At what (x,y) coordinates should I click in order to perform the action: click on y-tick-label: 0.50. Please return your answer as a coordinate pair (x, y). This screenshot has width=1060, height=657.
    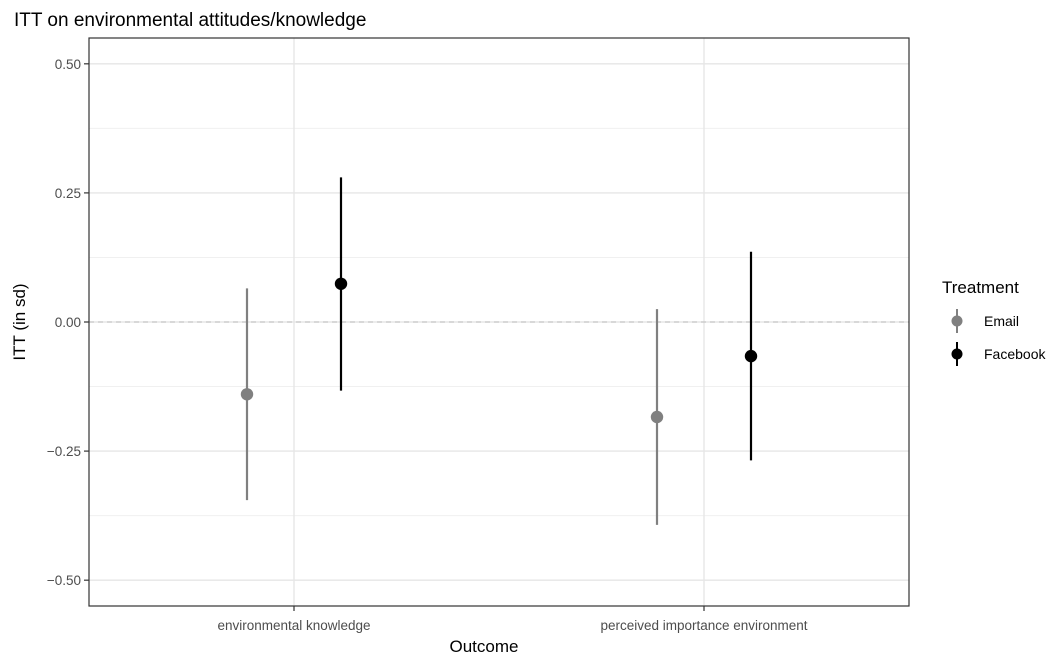
    Looking at the image, I should click on (68, 64).